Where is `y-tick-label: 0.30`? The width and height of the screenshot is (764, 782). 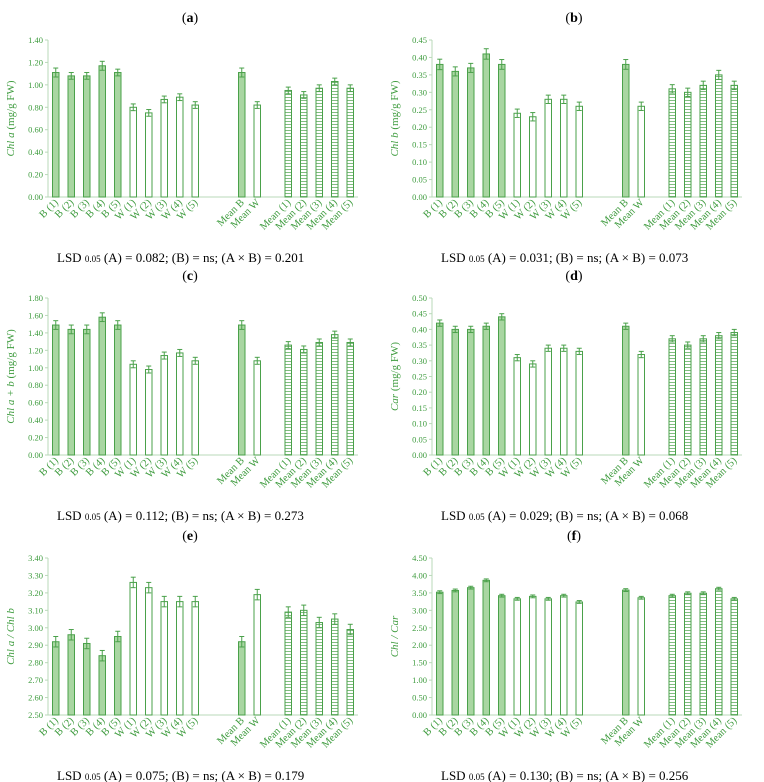 y-tick-label: 0.30 is located at coordinates (419, 92).